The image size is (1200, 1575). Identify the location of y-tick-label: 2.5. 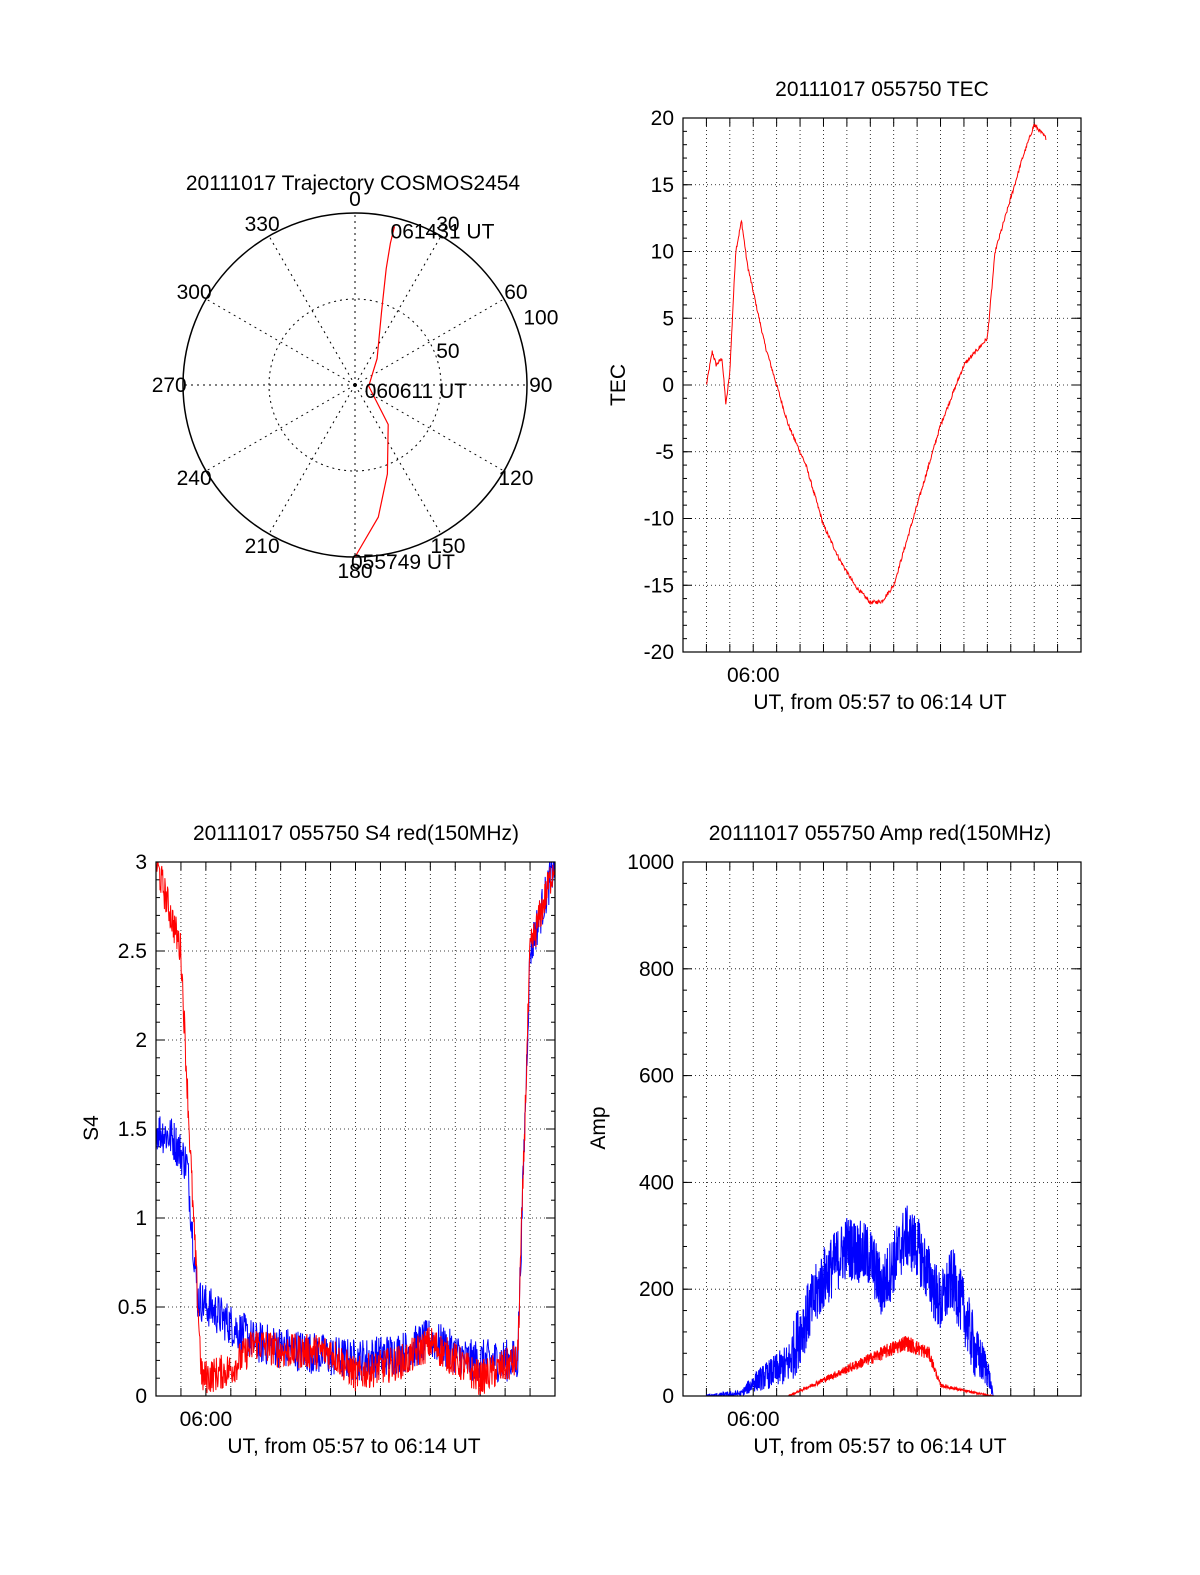
(132, 951).